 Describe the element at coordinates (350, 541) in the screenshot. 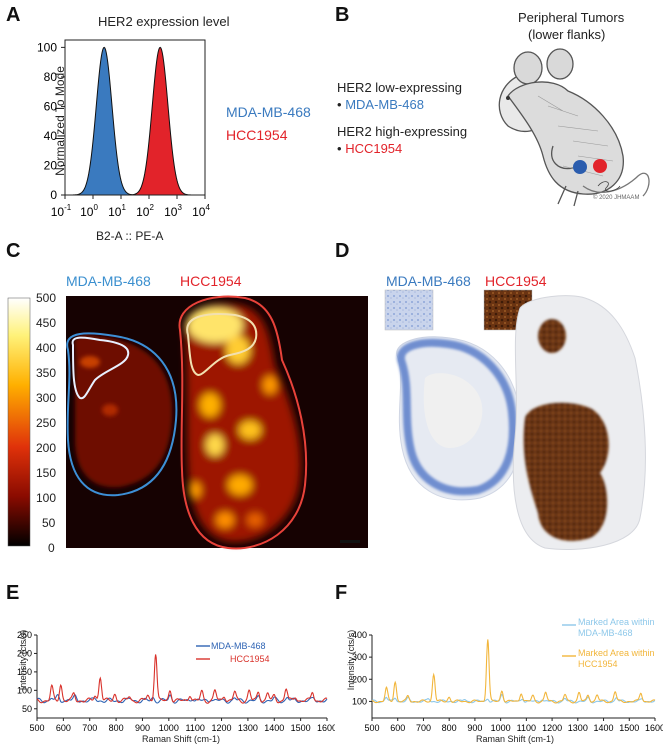

I see `scale-bar` at that location.